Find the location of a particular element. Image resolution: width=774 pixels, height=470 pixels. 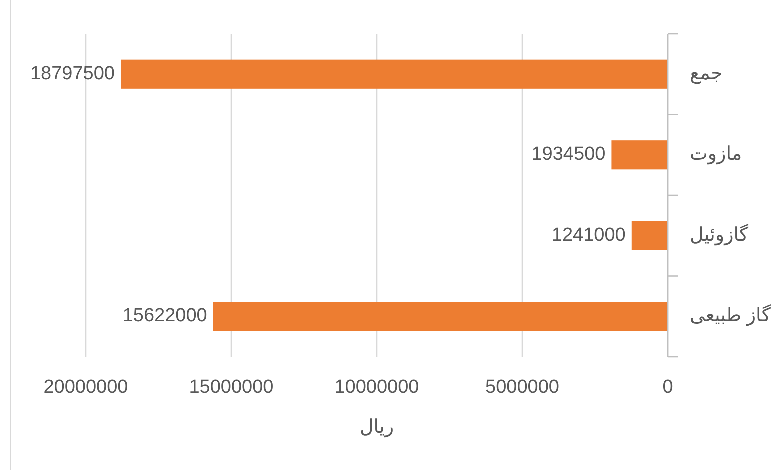

data-label: 15622000 is located at coordinates (165, 316).